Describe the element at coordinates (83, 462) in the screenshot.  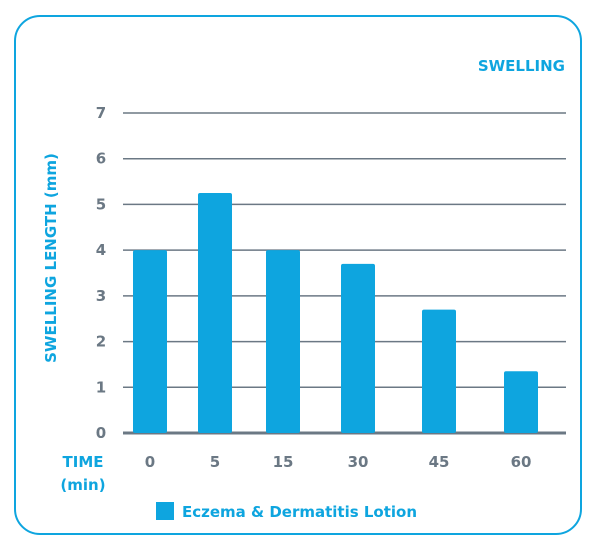
I see `x-axis-label-line1: TIME` at that location.